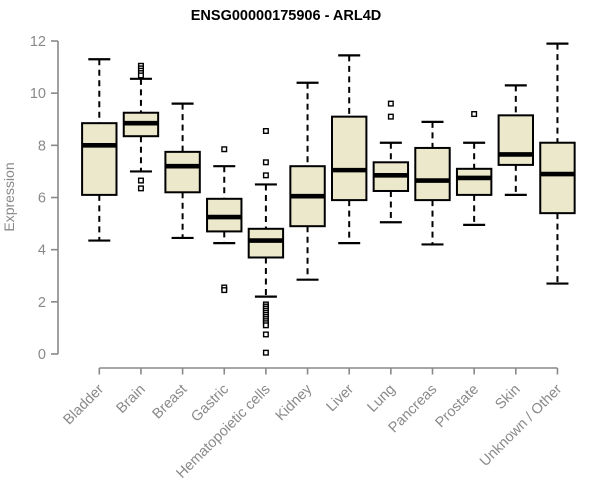 Image resolution: width=600 pixels, height=500 pixels. What do you see at coordinates (169, 402) in the screenshot?
I see `x-tick-label: Breast` at bounding box center [169, 402].